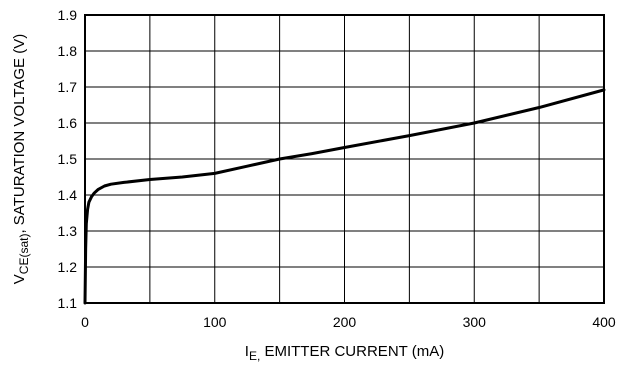 Image resolution: width=621 pixels, height=365 pixels. What do you see at coordinates (19, 134) in the screenshot?
I see `y-axis-title-rest: , SATURATION VOLTAGE (V)` at bounding box center [19, 134].